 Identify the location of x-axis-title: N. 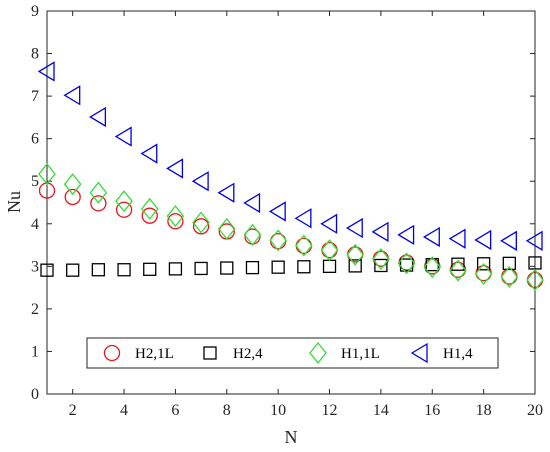
(291, 437).